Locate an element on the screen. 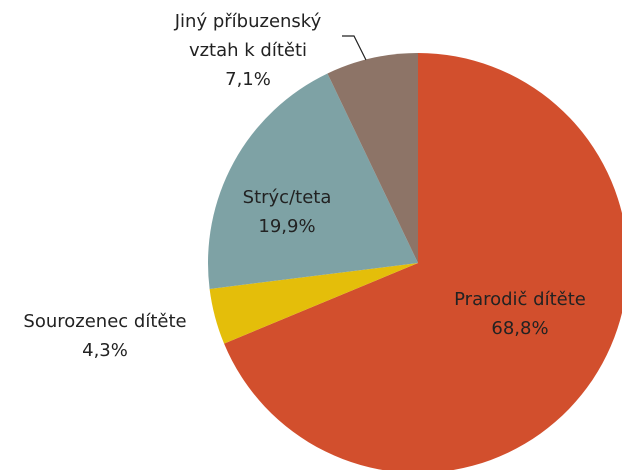 This screenshot has width=622, height=474. slice-value-label: 4,3% is located at coordinates (105, 350).